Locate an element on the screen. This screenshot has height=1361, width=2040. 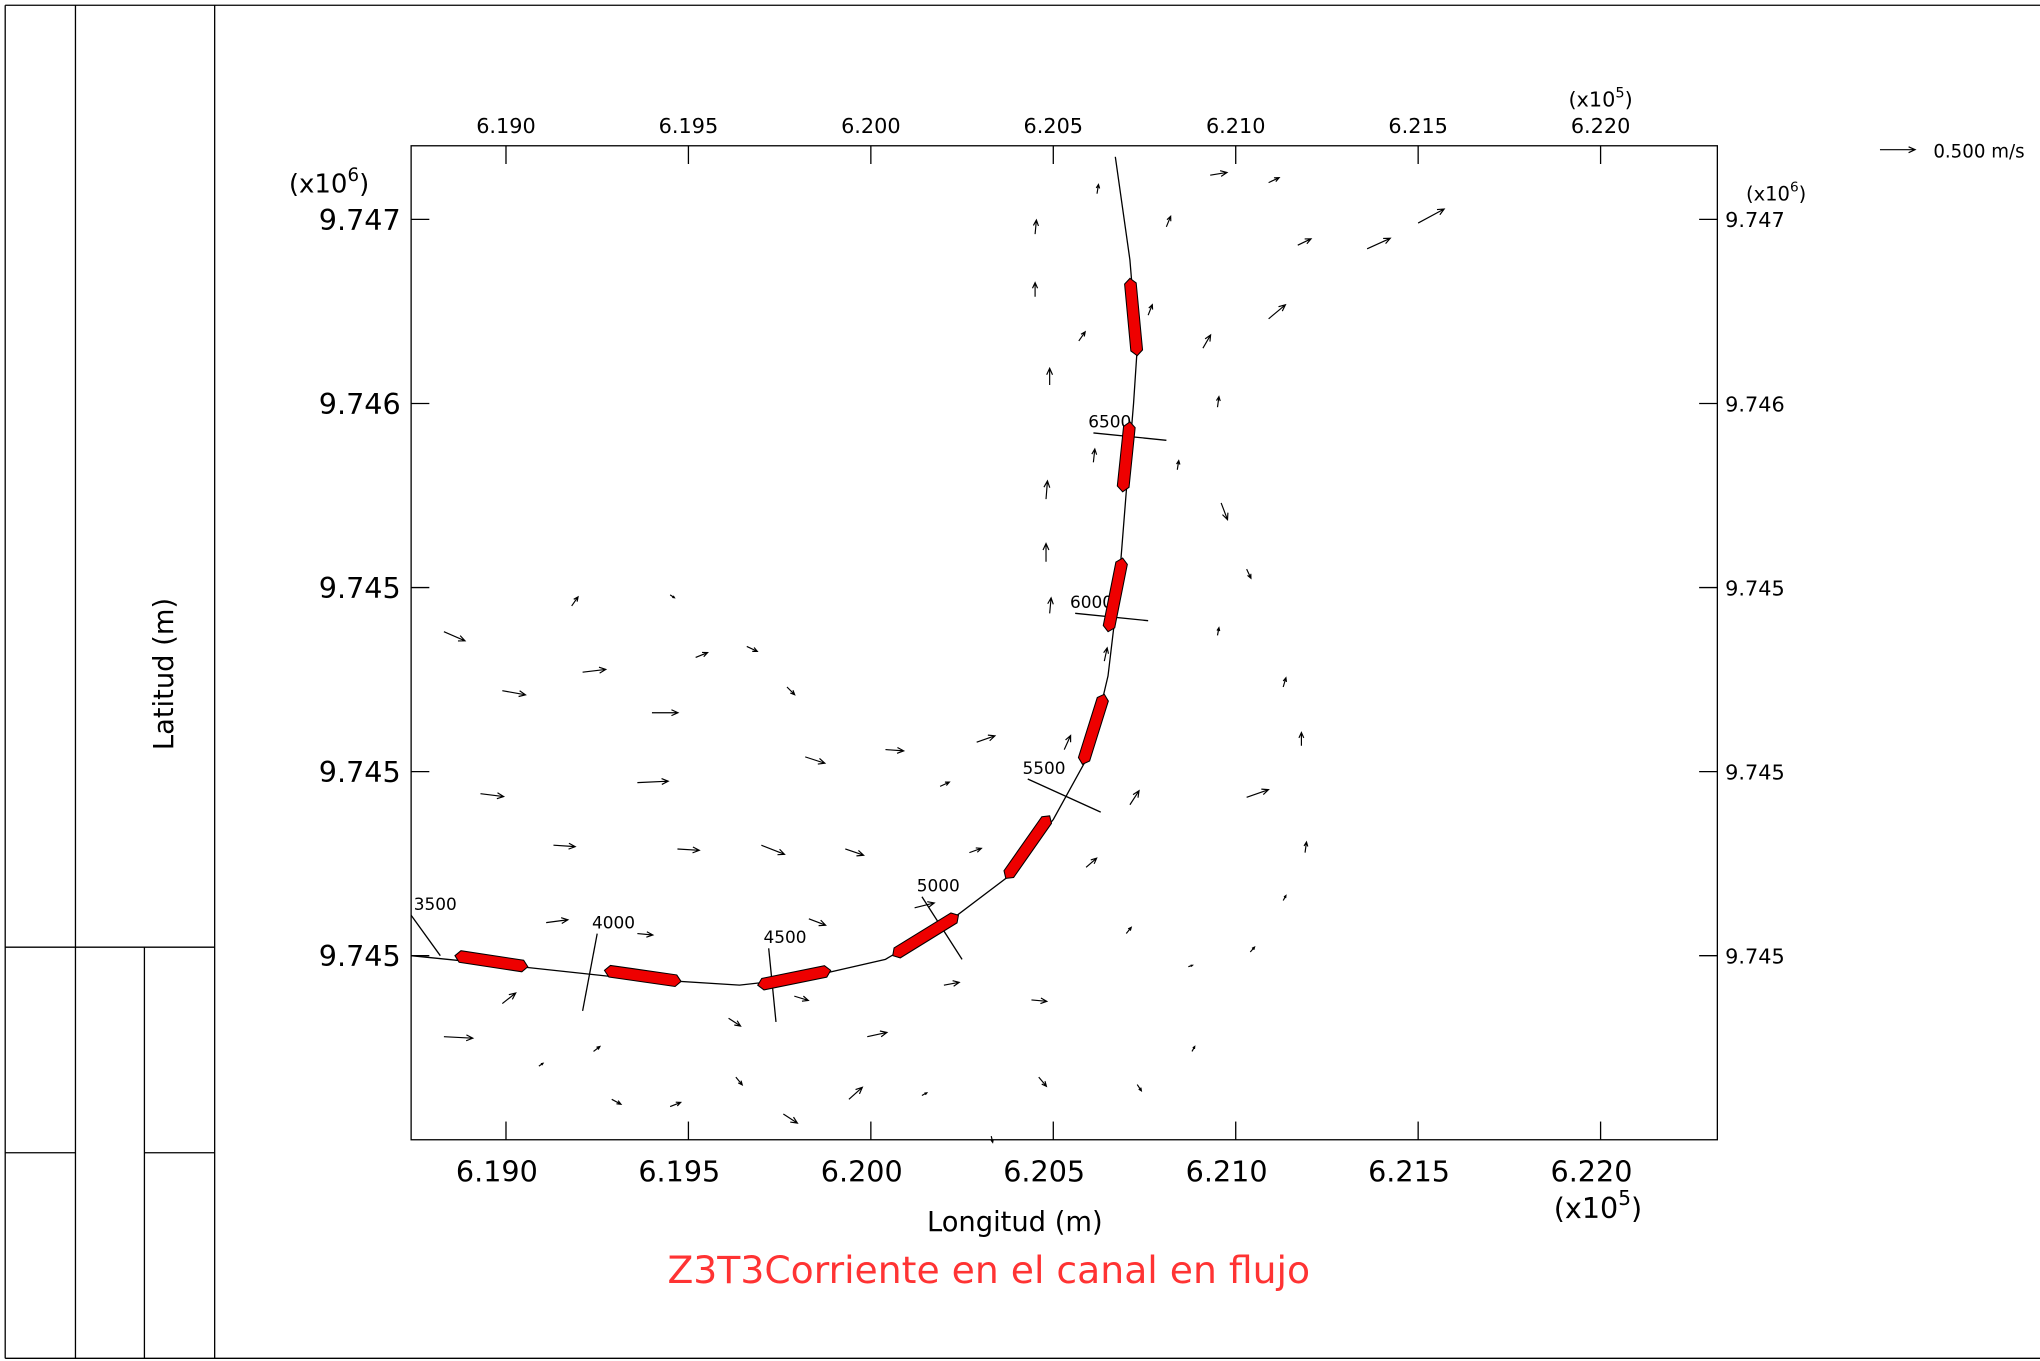
x-tick-label-top: 6.215 is located at coordinates (1418, 126).